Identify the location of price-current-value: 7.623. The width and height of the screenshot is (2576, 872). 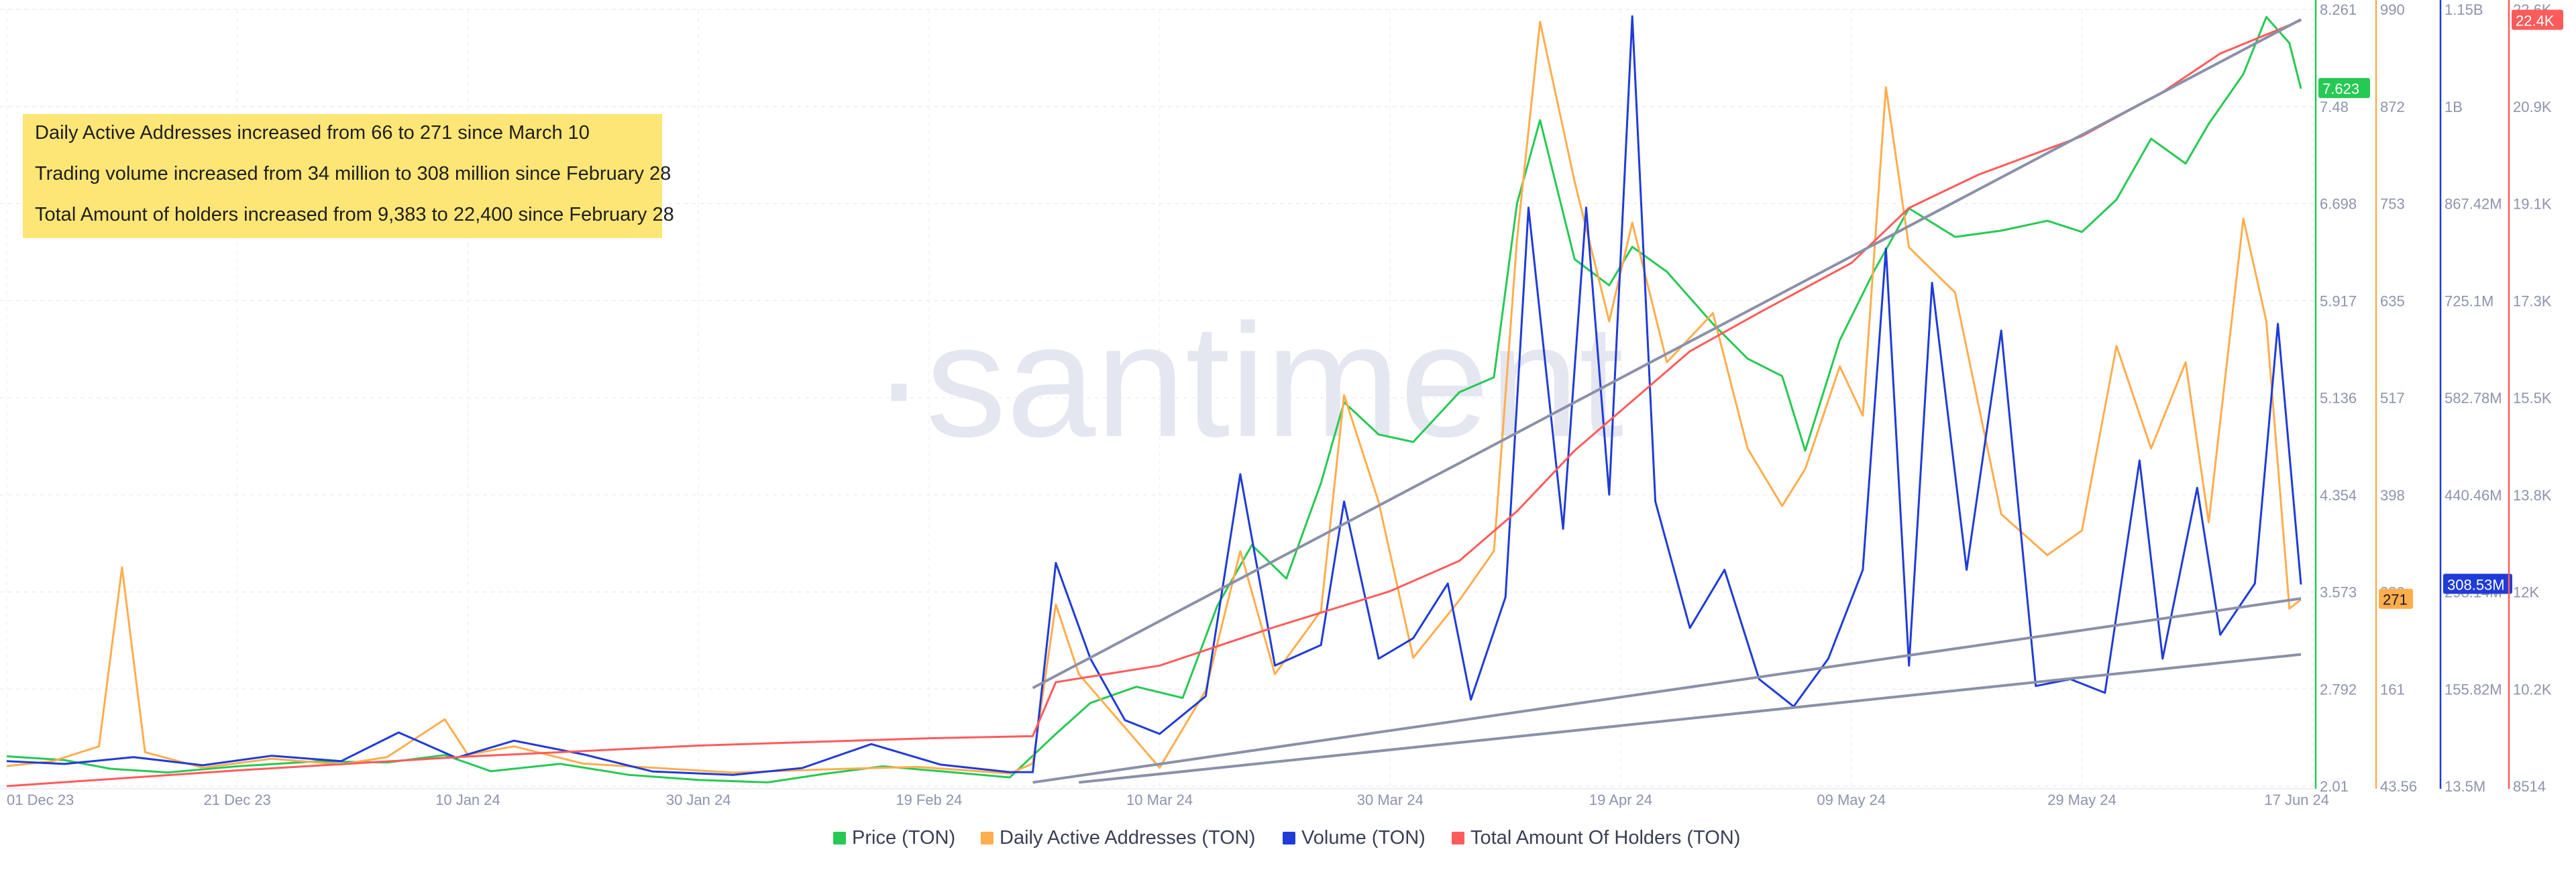
(2340, 88).